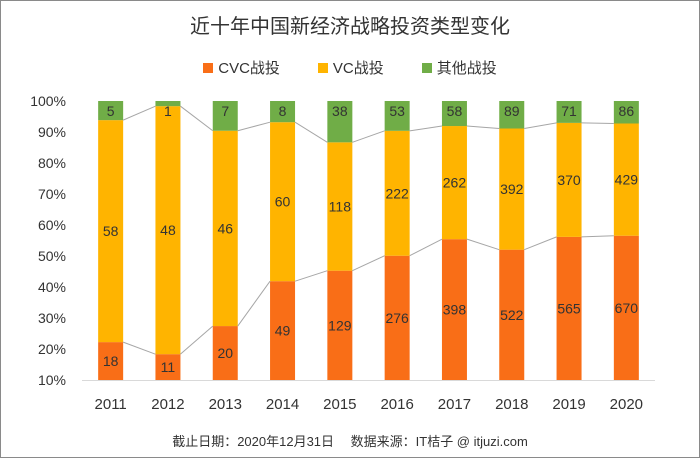 Image resolution: width=700 pixels, height=458 pixels. What do you see at coordinates (52, 194) in the screenshot?
I see `y-tick-label: 70%` at bounding box center [52, 194].